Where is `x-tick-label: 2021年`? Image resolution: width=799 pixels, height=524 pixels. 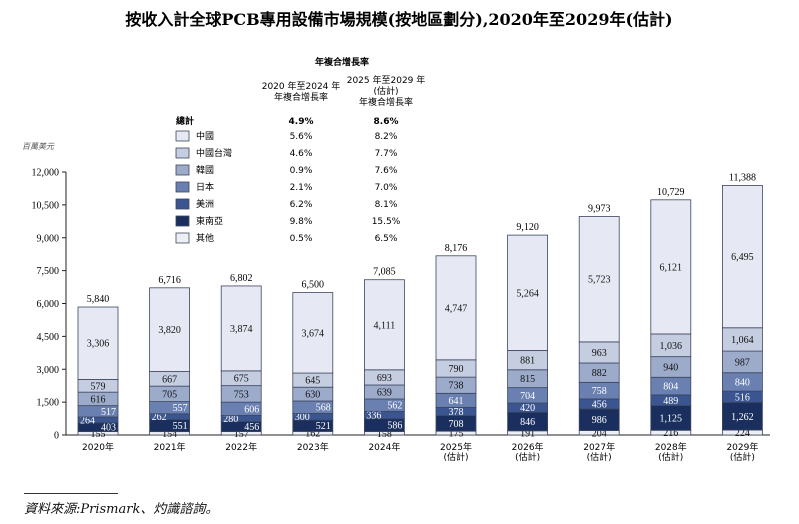
x-tick-label: 2021年 is located at coordinates (170, 447).